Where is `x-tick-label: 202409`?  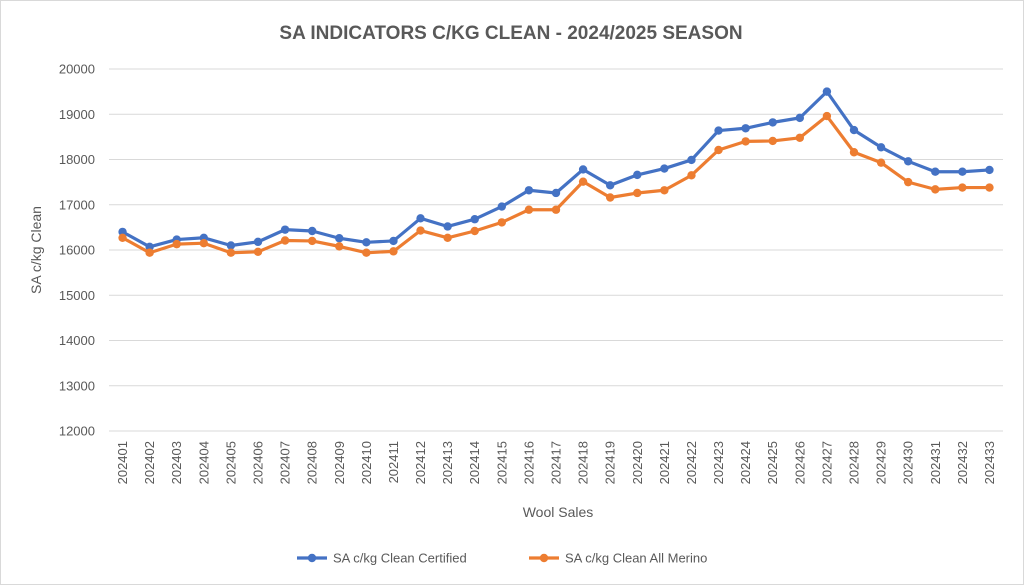 x-tick-label: 202409 is located at coordinates (339, 462).